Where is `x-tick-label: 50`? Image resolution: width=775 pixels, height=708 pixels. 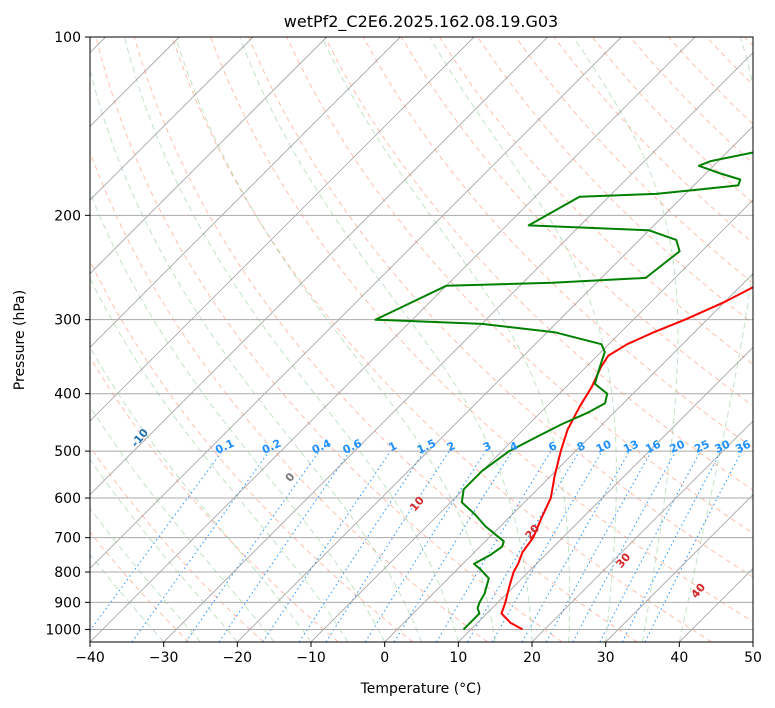 x-tick-label: 50 is located at coordinates (753, 658).